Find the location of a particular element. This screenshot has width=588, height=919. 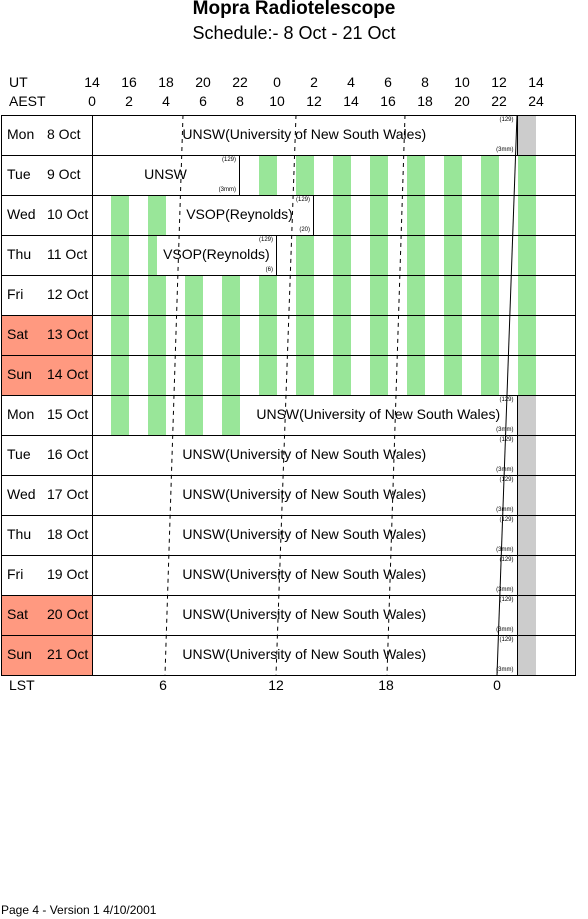

schedule-block: UNSW (129) (3mm) is located at coordinates (166, 175).